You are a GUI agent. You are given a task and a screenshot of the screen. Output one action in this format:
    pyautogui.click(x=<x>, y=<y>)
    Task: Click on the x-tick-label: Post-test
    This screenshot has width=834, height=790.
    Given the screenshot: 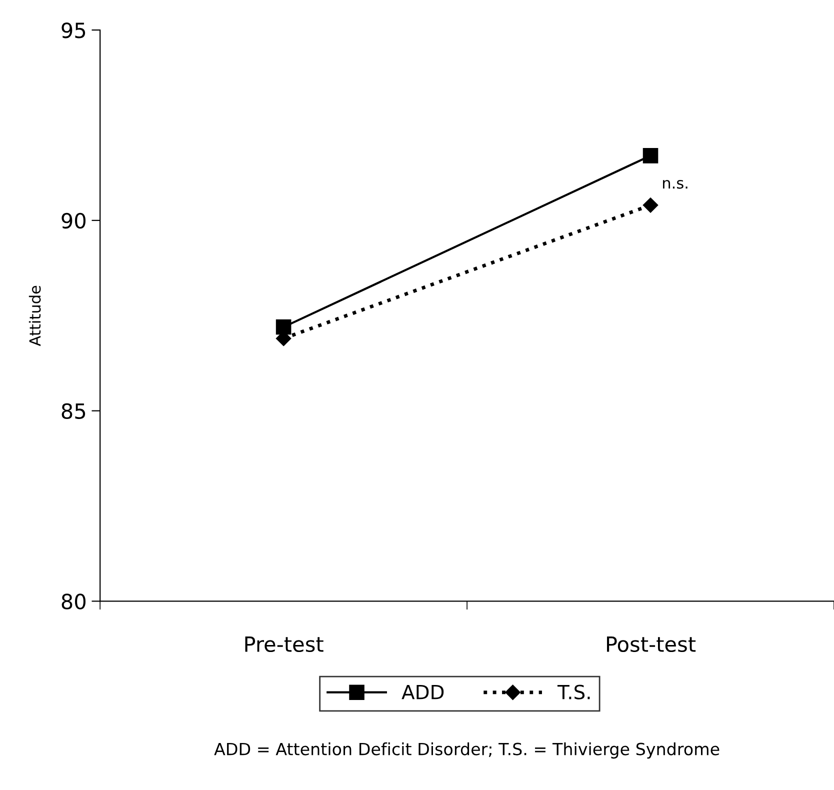 What is the action you would take?
    pyautogui.click(x=651, y=644)
    